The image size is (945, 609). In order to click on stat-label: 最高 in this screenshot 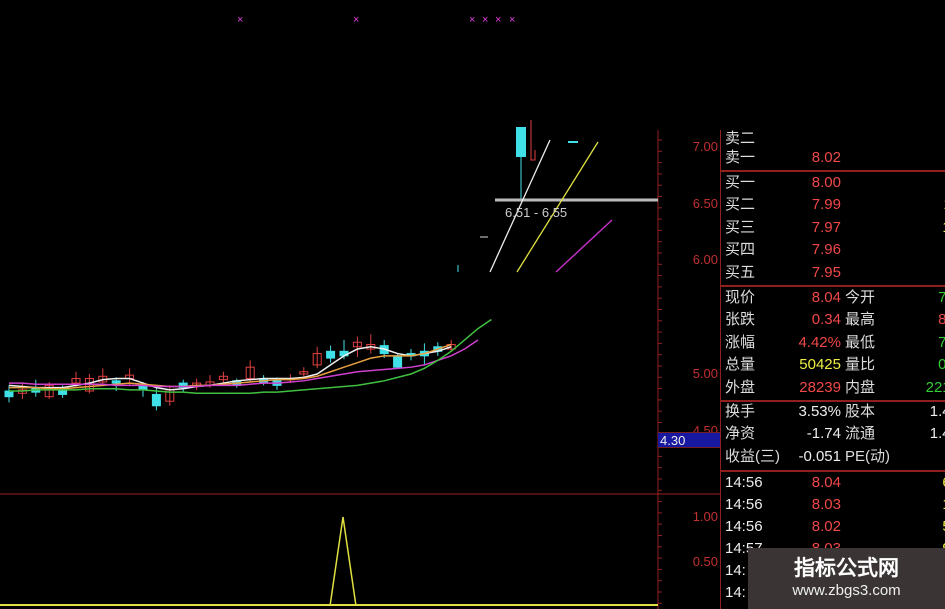, I will do `click(860, 320)`.